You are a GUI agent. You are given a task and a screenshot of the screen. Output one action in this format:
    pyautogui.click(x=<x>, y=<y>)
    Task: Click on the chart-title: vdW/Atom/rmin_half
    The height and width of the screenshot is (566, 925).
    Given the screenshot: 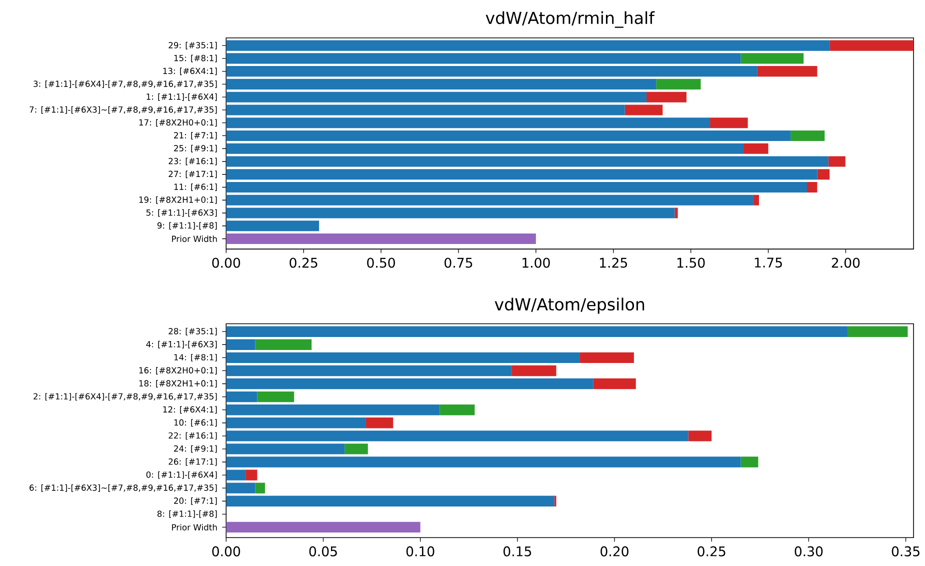 What is the action you would take?
    pyautogui.click(x=570, y=19)
    